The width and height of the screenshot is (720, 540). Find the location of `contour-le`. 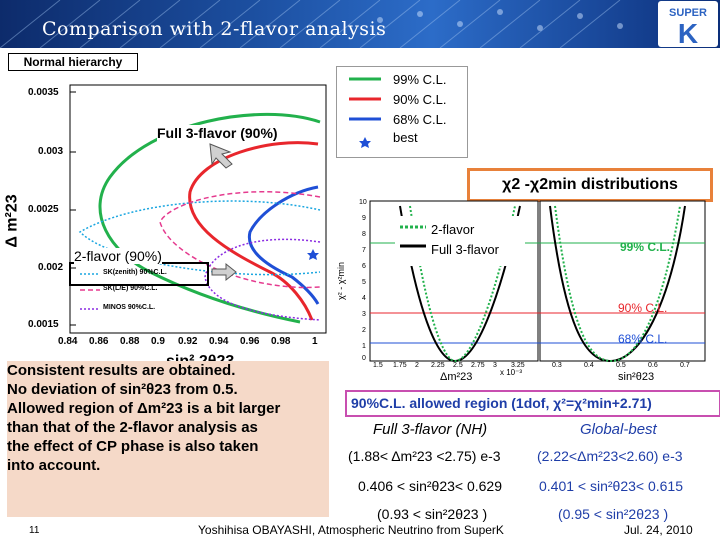

contour-le is located at coordinates (240, 240).